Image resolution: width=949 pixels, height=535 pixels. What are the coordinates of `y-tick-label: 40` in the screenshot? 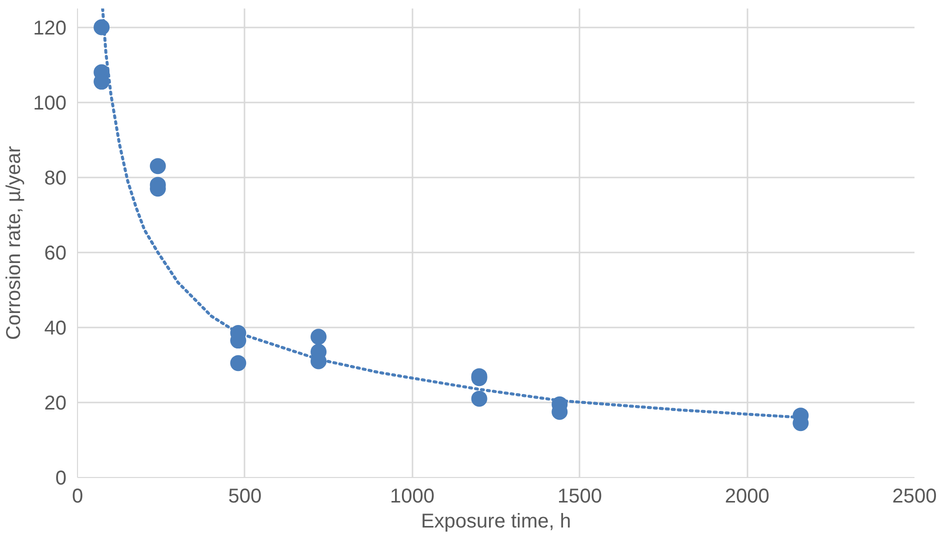 It's located at (55, 328).